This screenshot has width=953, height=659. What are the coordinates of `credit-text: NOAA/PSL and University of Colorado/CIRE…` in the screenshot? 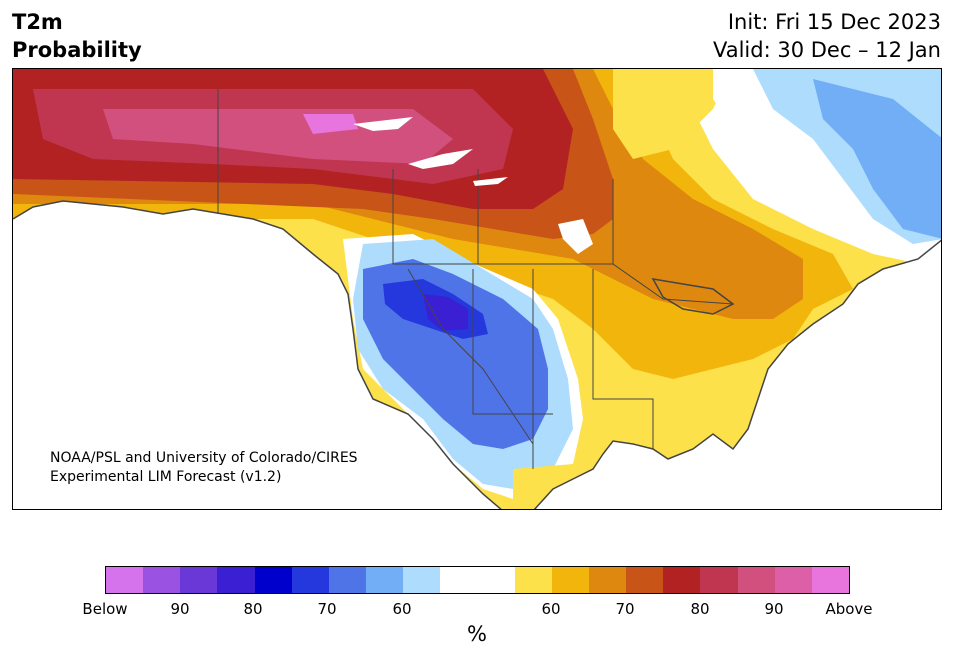 It's located at (204, 468).